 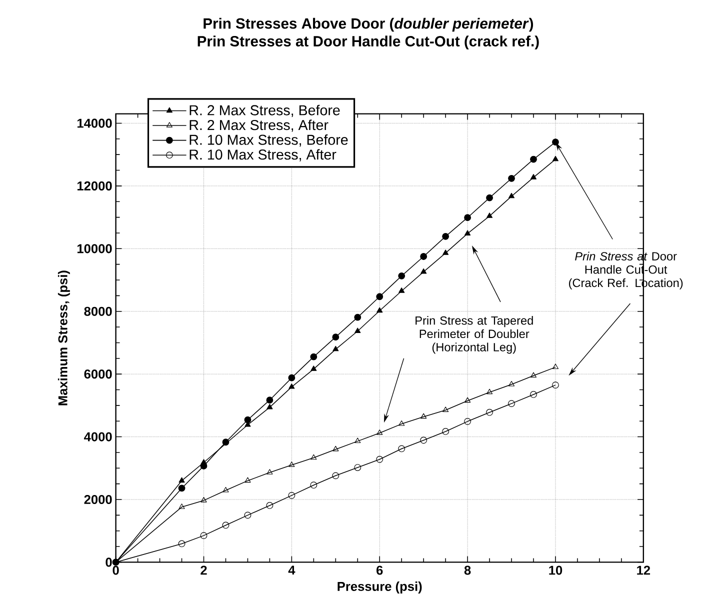 What do you see at coordinates (380, 588) in the screenshot?
I see `x-axis-title: Pressure (psi)` at bounding box center [380, 588].